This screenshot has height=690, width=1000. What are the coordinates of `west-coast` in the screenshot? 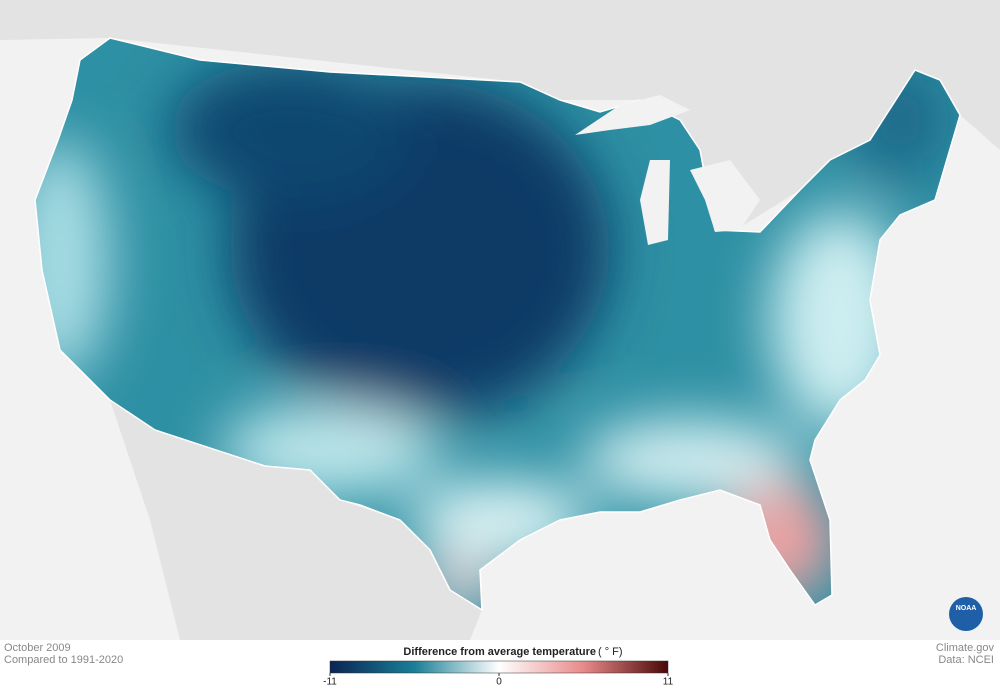 It's located at (72, 260).